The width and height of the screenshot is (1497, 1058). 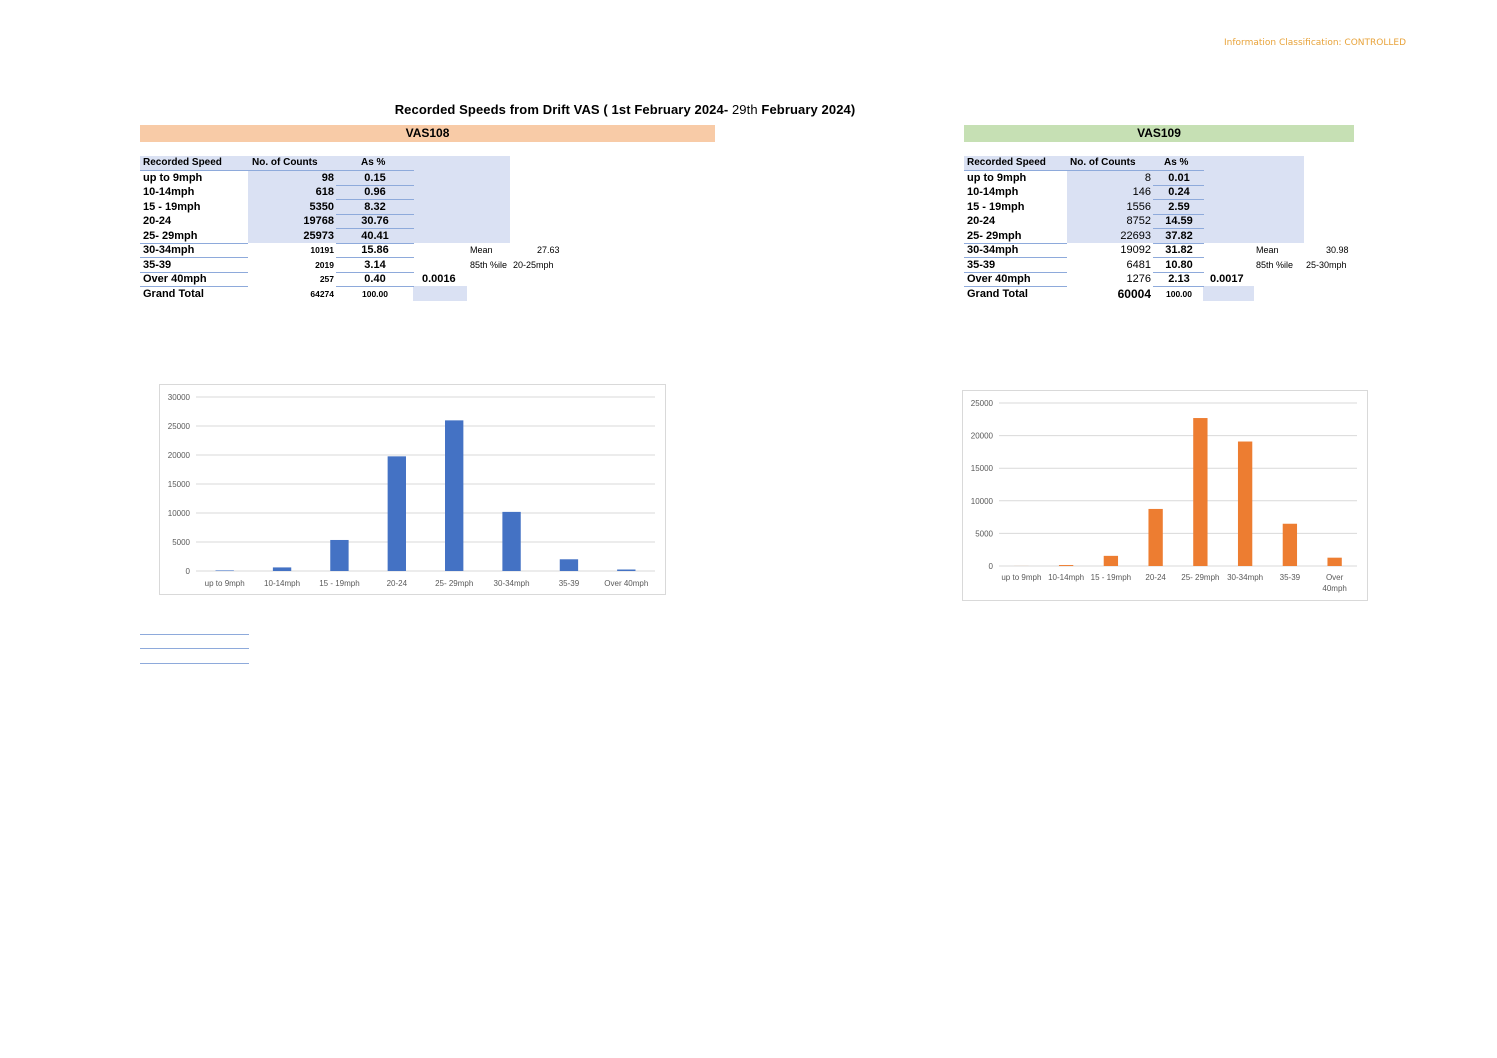 What do you see at coordinates (322, 293) in the screenshot?
I see `grand-total-count: 64274` at bounding box center [322, 293].